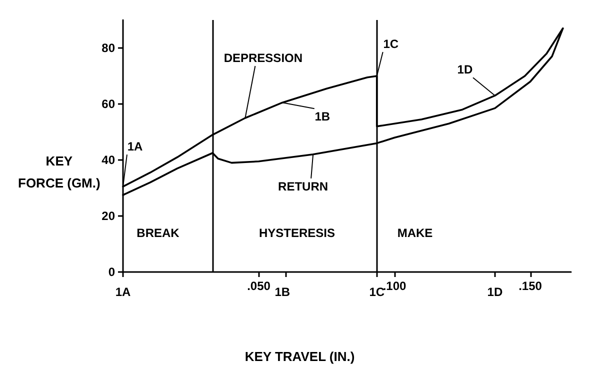 Image resolution: width=600 pixels, height=386 pixels. I want to click on y-tick-label: 60, so click(109, 104).